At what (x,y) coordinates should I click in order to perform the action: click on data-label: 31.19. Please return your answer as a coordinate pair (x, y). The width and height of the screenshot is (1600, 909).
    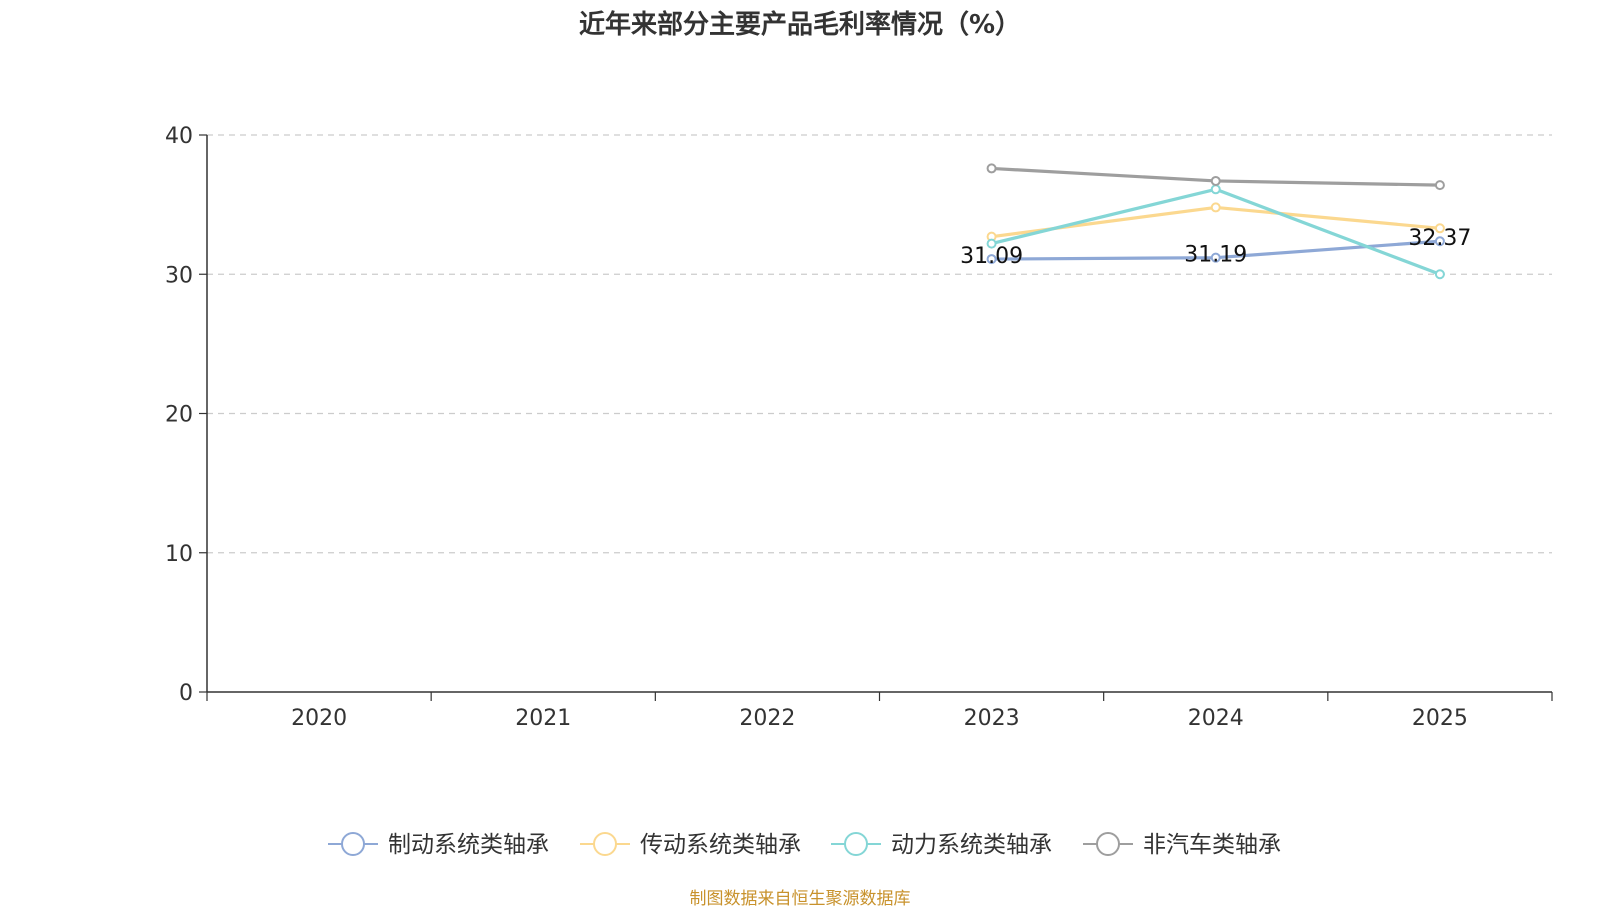
    Looking at the image, I should click on (1215, 255).